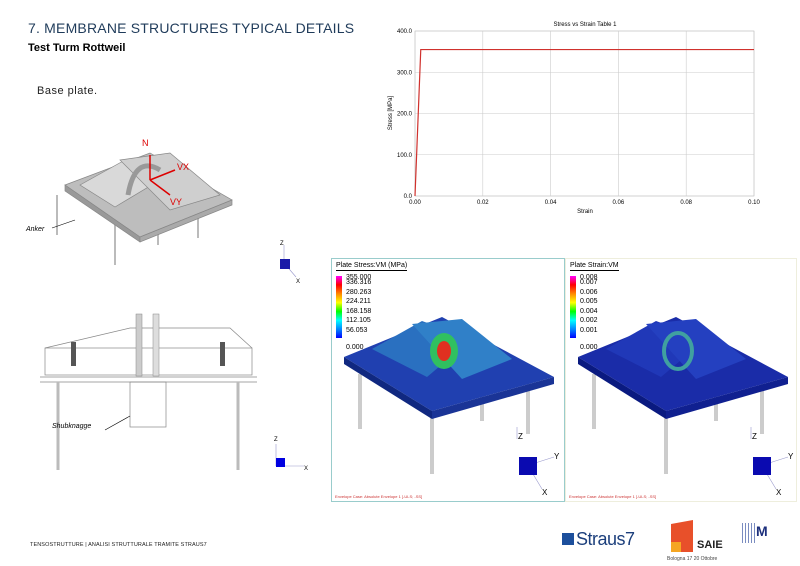 The height and width of the screenshot is (566, 800). What do you see at coordinates (589, 320) in the screenshot?
I see `legend-value: 0.002` at bounding box center [589, 320].